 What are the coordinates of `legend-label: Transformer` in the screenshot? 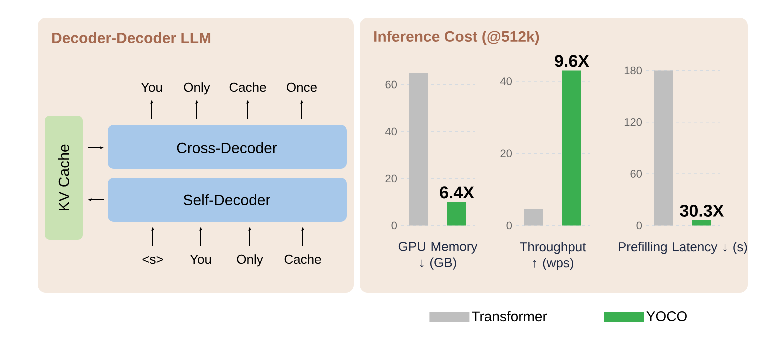 It's located at (510, 316).